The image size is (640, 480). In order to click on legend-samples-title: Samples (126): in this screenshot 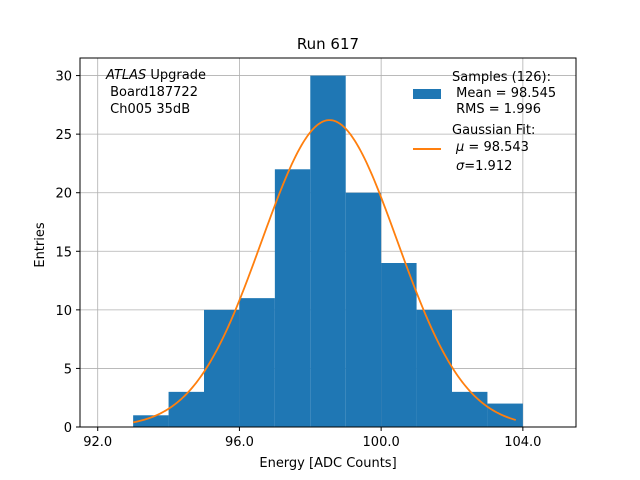, I will do `click(501, 77)`.